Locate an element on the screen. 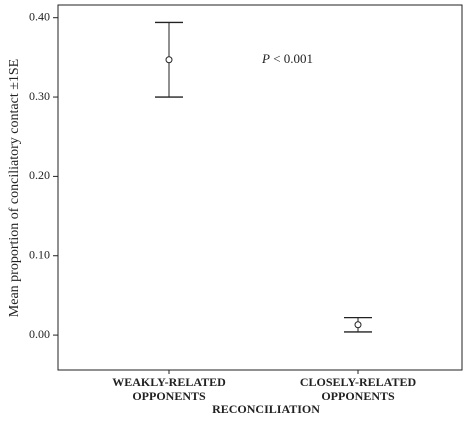  y-tick-label: 0.00 is located at coordinates (39, 334).